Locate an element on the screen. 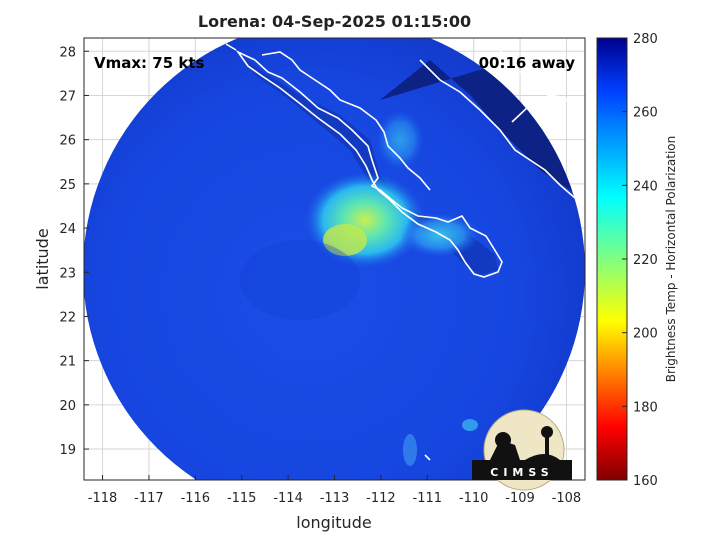  y-tick-label: 24 is located at coordinates (67, 229).